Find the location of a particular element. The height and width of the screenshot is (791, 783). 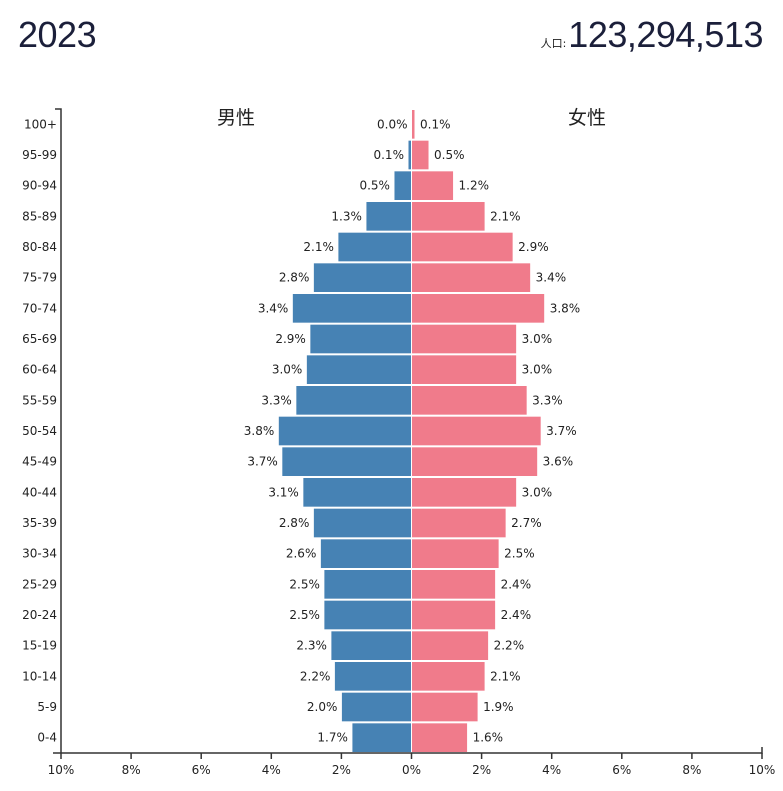

female-value-label-75-79: 3.4% is located at coordinates (551, 278).